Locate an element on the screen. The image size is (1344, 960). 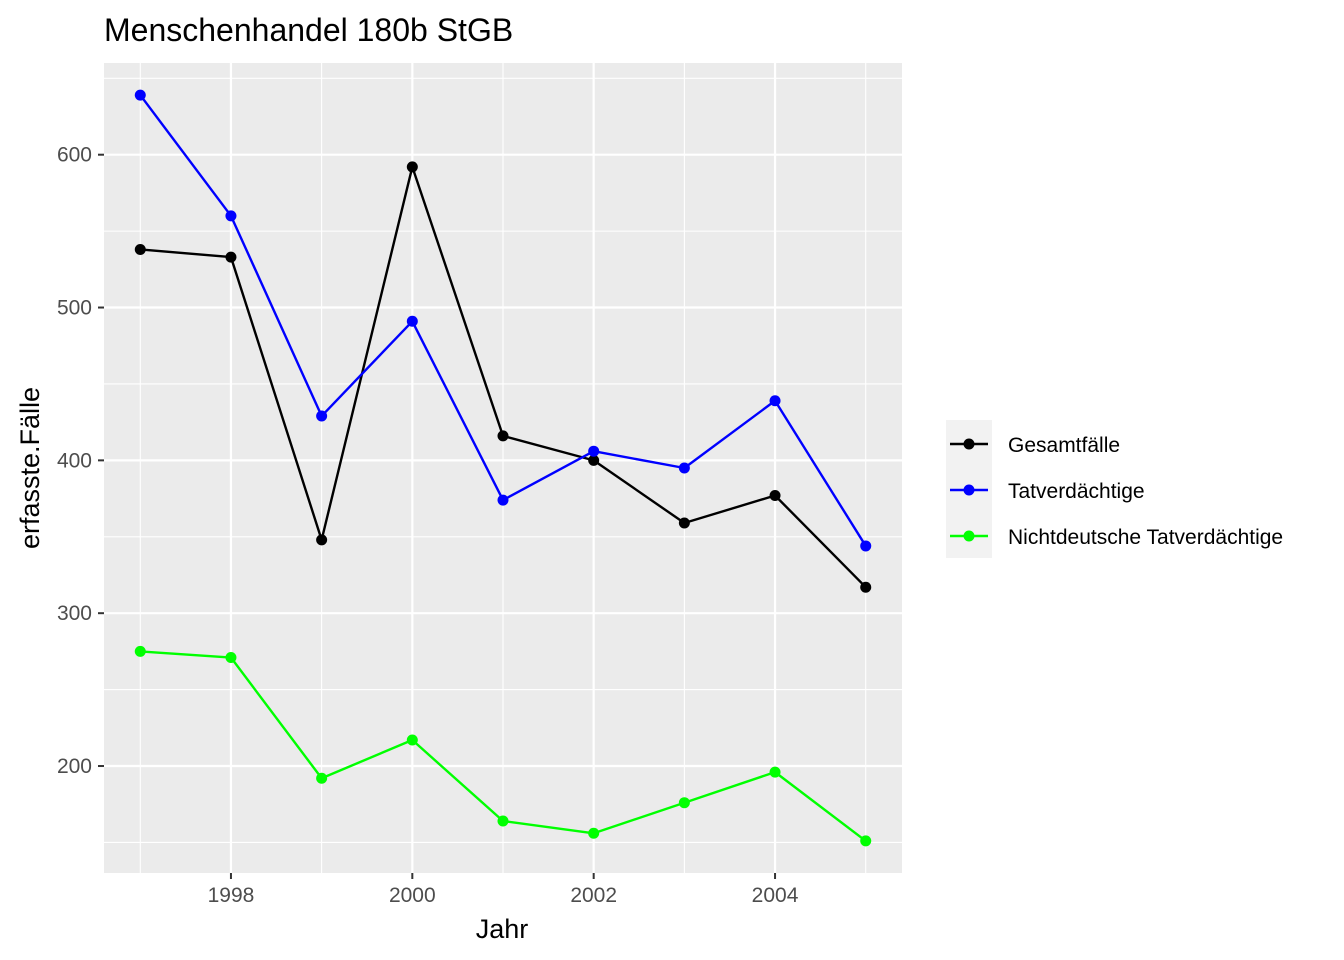
legend-label: Nichtdeutsche Tatverdächtige is located at coordinates (1145, 537).